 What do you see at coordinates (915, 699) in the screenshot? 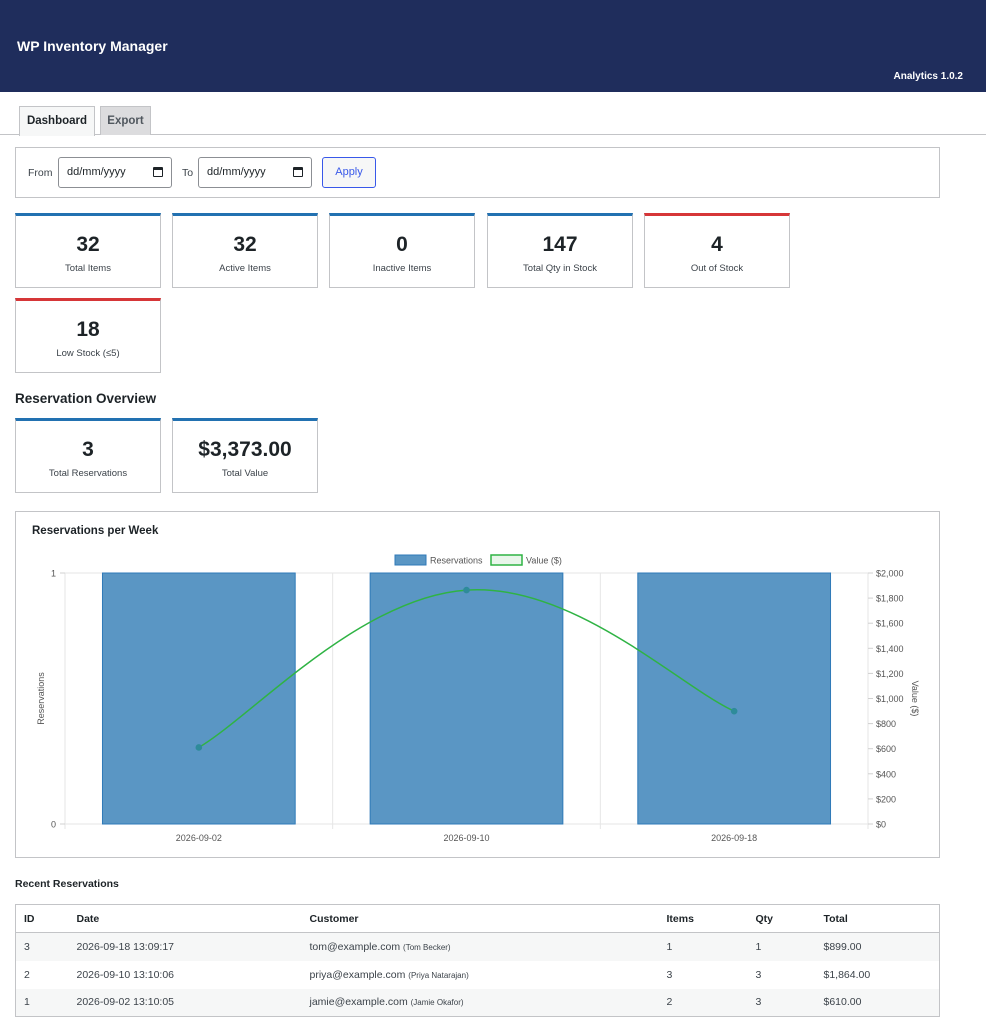
I see `y-axis-title-right: Value ($)` at bounding box center [915, 699].